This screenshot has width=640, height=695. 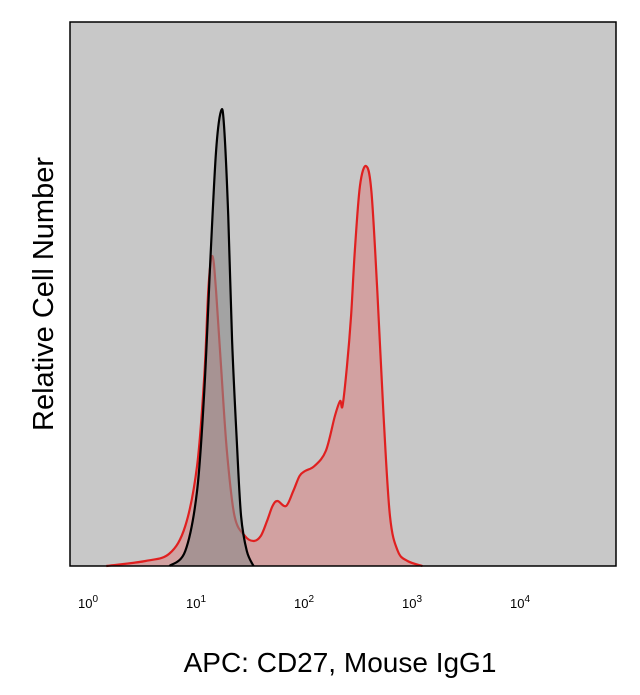 I want to click on x-tick-label-0: 10⁰, so click(x=88, y=602).